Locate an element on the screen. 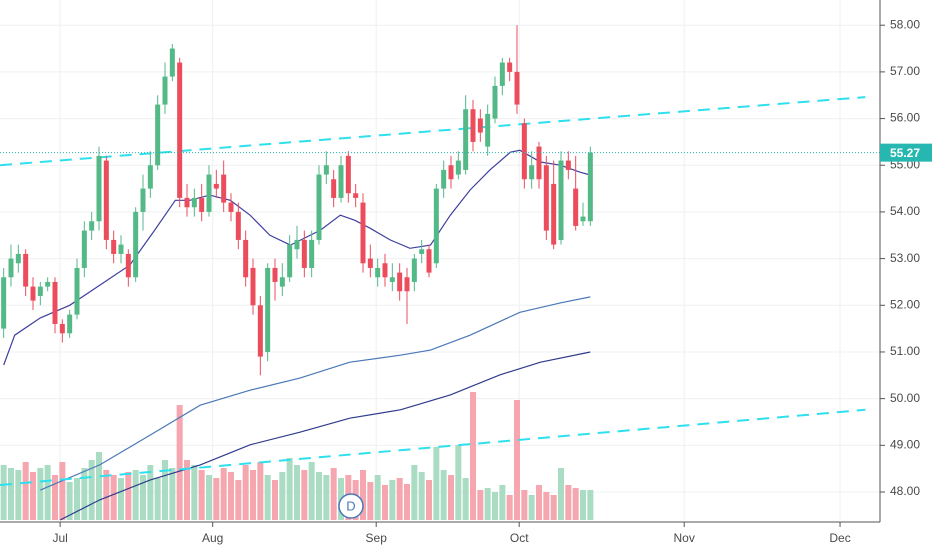  badge-circle is located at coordinates (351, 506).